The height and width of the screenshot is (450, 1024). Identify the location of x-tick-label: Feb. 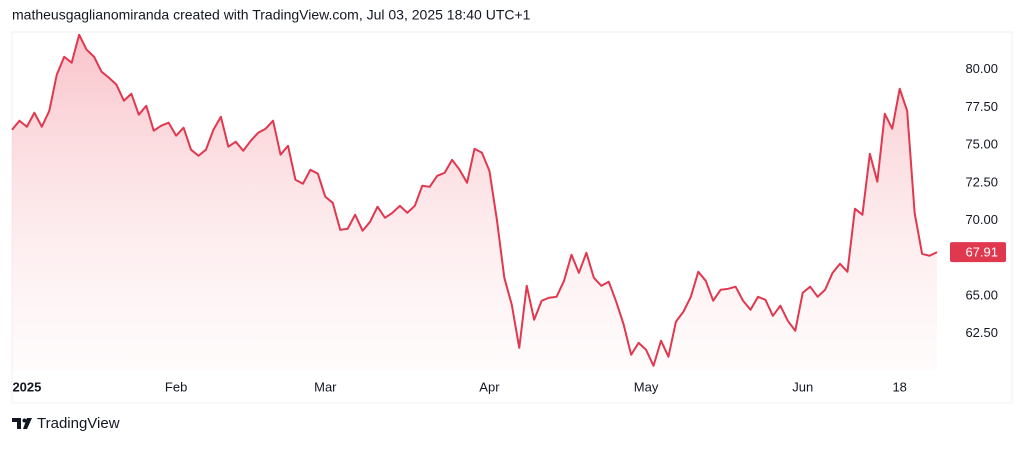
(176, 386).